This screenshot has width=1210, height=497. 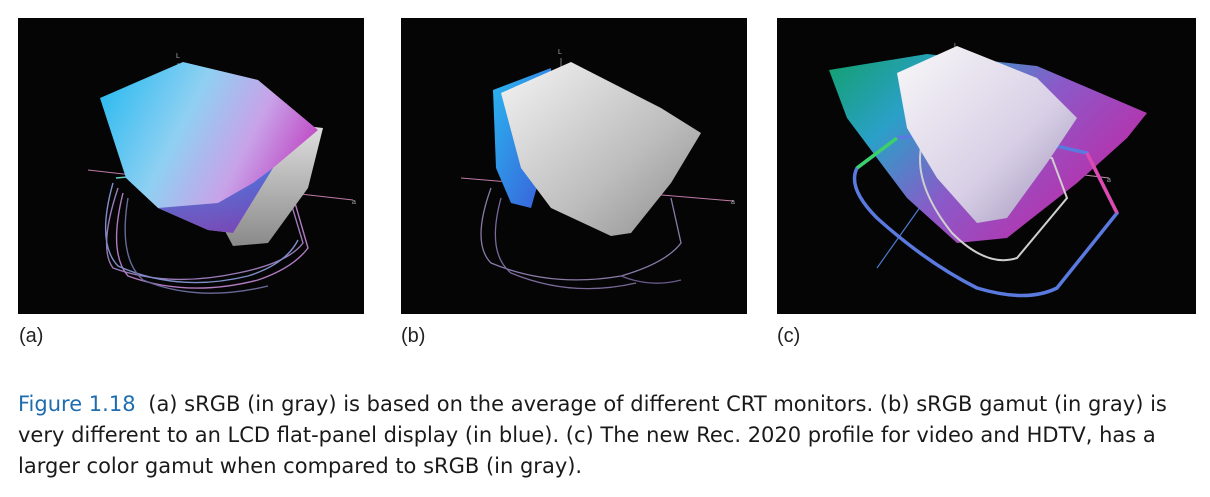 I want to click on figure-number: Figure 1.18, so click(x=77, y=404).